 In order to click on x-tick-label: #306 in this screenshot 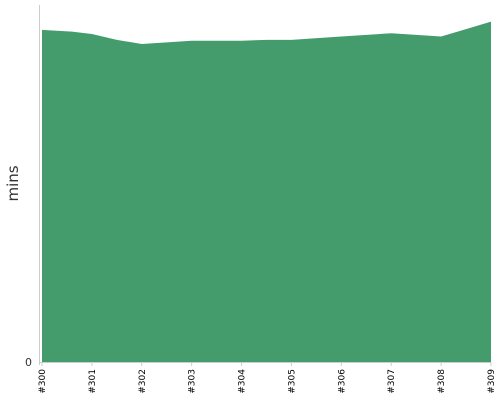, I will do `click(342, 381)`.